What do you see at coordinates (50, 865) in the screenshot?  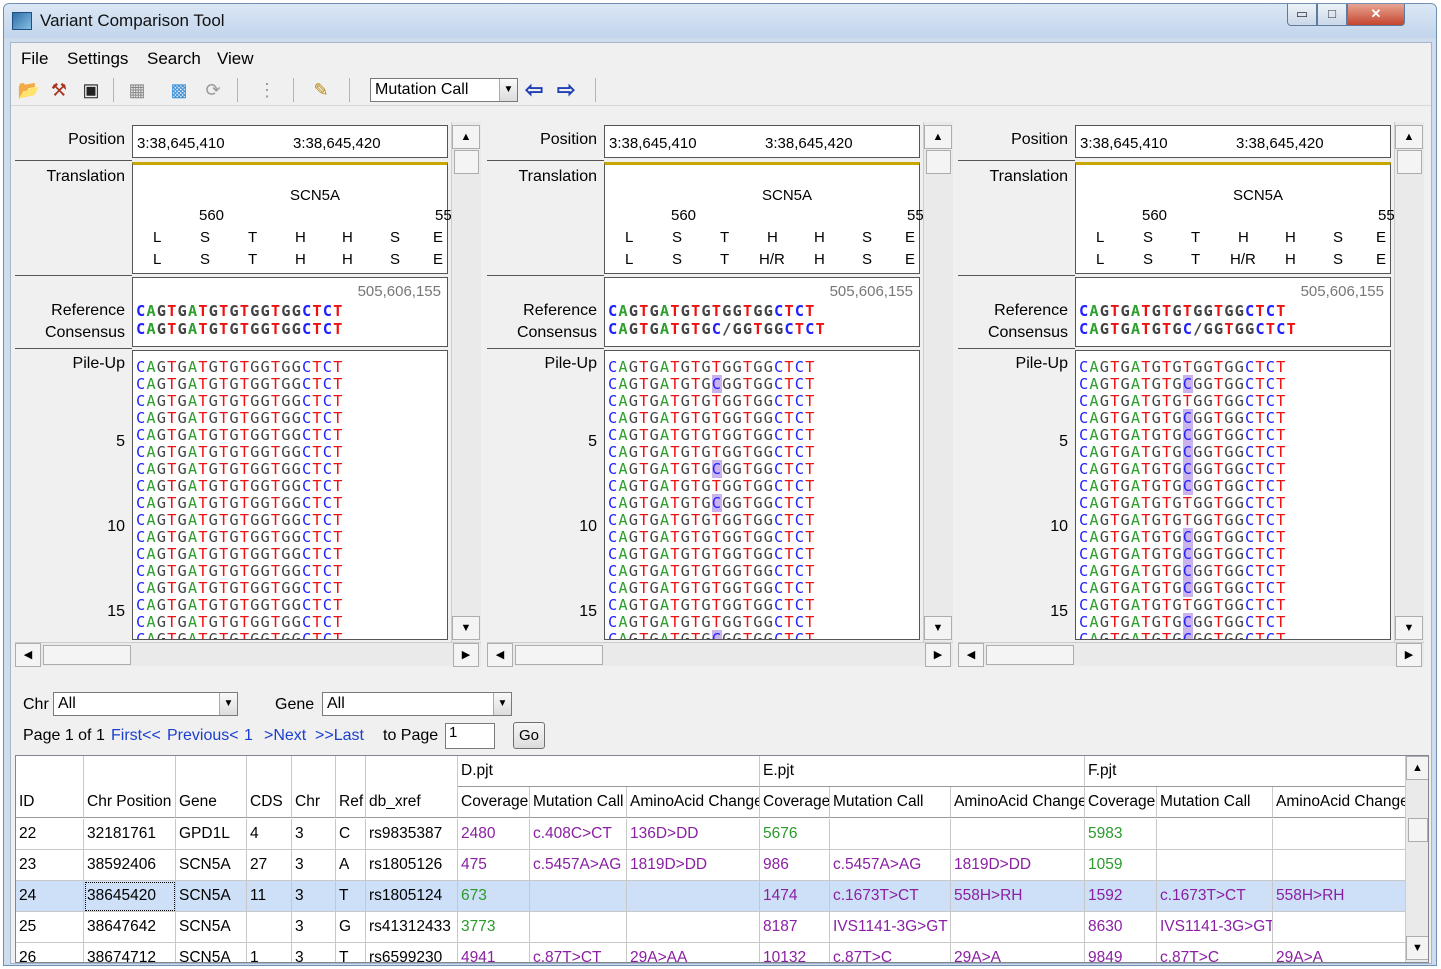 I see `table-cell: 23` at bounding box center [50, 865].